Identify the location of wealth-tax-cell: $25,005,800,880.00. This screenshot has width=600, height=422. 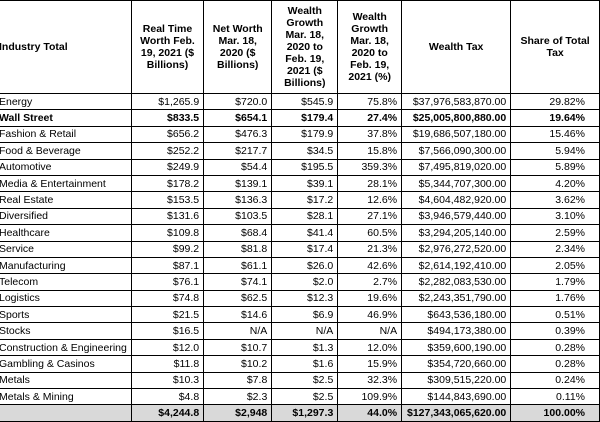
(456, 118).